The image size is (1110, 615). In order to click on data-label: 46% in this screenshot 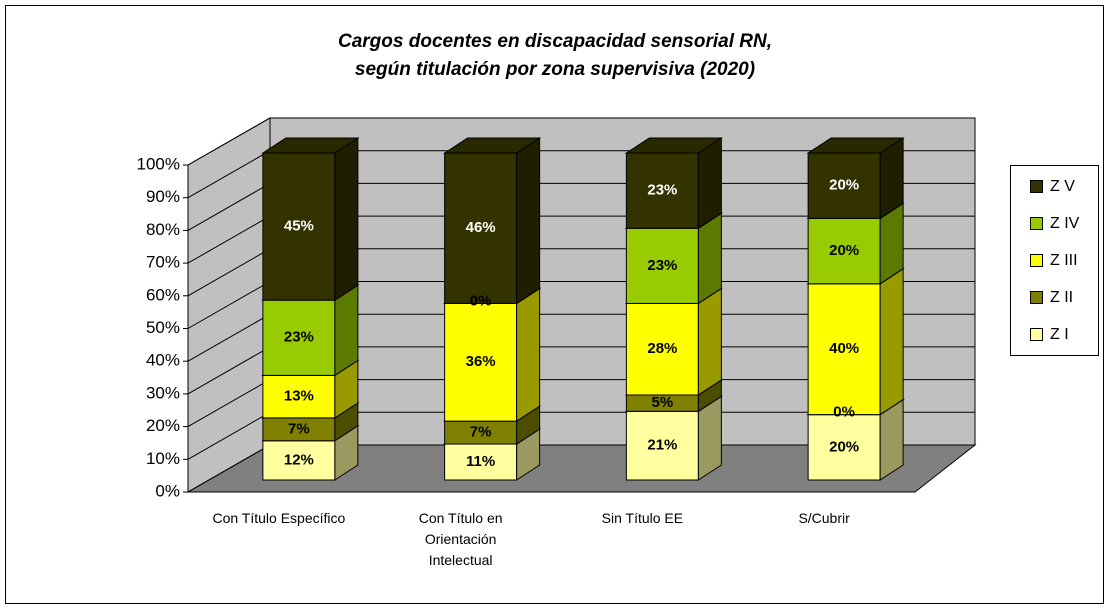, I will do `click(481, 227)`.